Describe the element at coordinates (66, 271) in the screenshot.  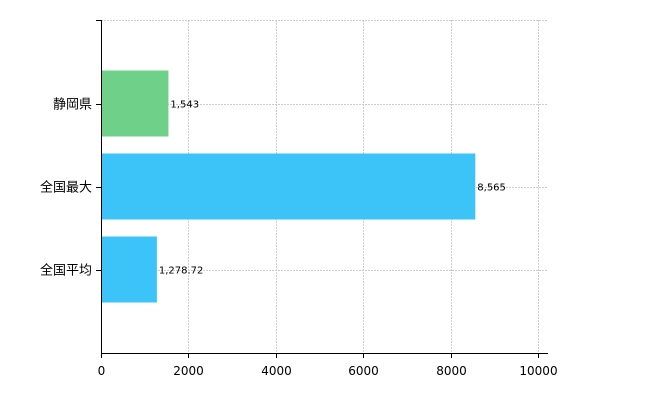
I see `category-label: 全国平均` at that location.